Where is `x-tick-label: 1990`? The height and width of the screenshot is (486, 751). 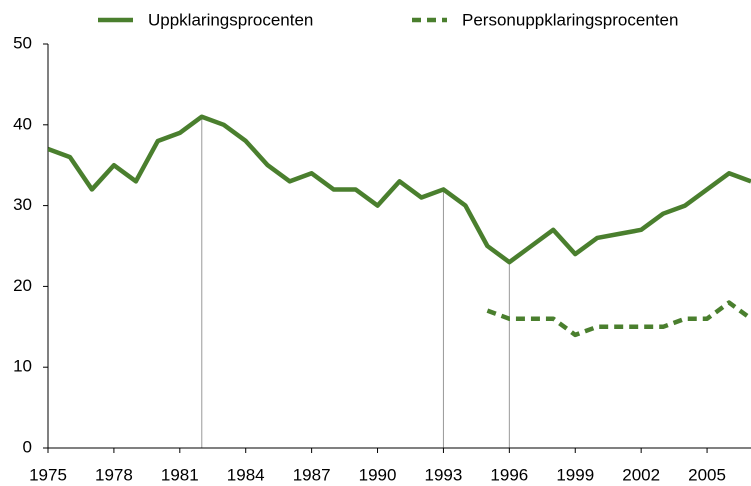 x-tick-label: 1990 is located at coordinates (378, 474).